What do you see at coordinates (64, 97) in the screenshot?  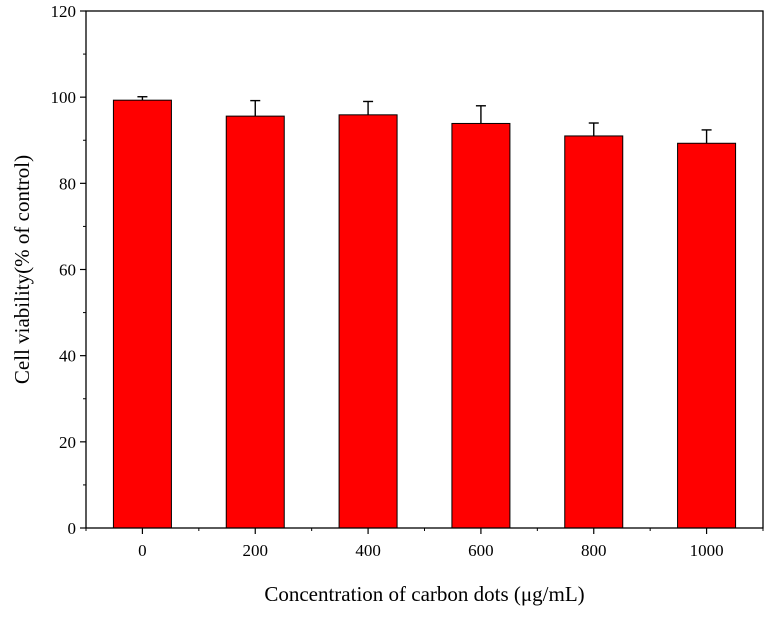 I see `y-tick-label-100: 100` at bounding box center [64, 97].